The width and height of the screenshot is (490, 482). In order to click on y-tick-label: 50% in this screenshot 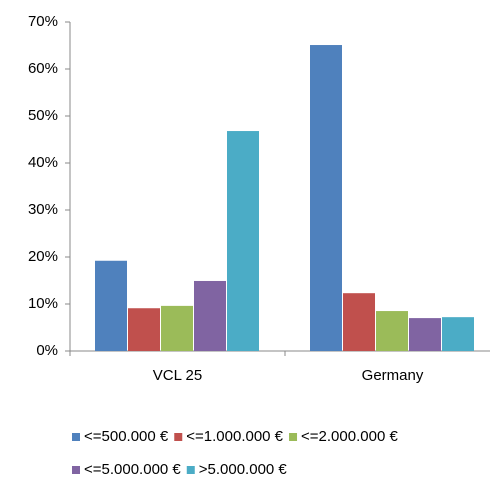, I will do `click(43, 115)`.